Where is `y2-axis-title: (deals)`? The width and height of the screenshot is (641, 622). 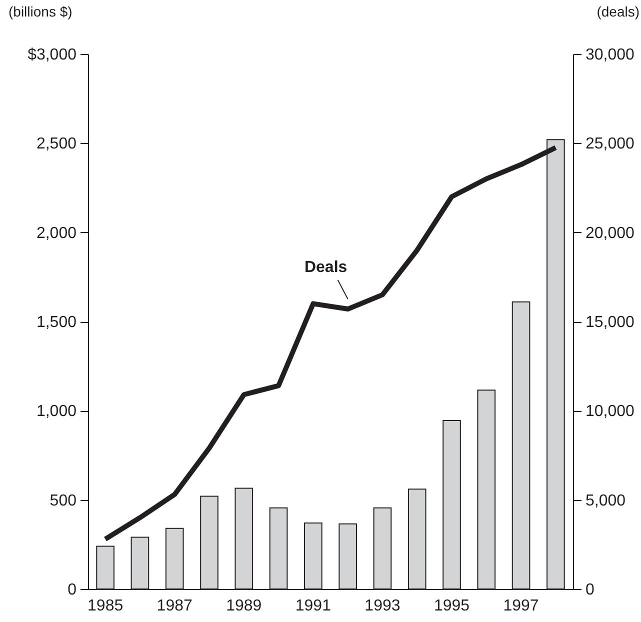 y2-axis-title: (deals) is located at coordinates (618, 12).